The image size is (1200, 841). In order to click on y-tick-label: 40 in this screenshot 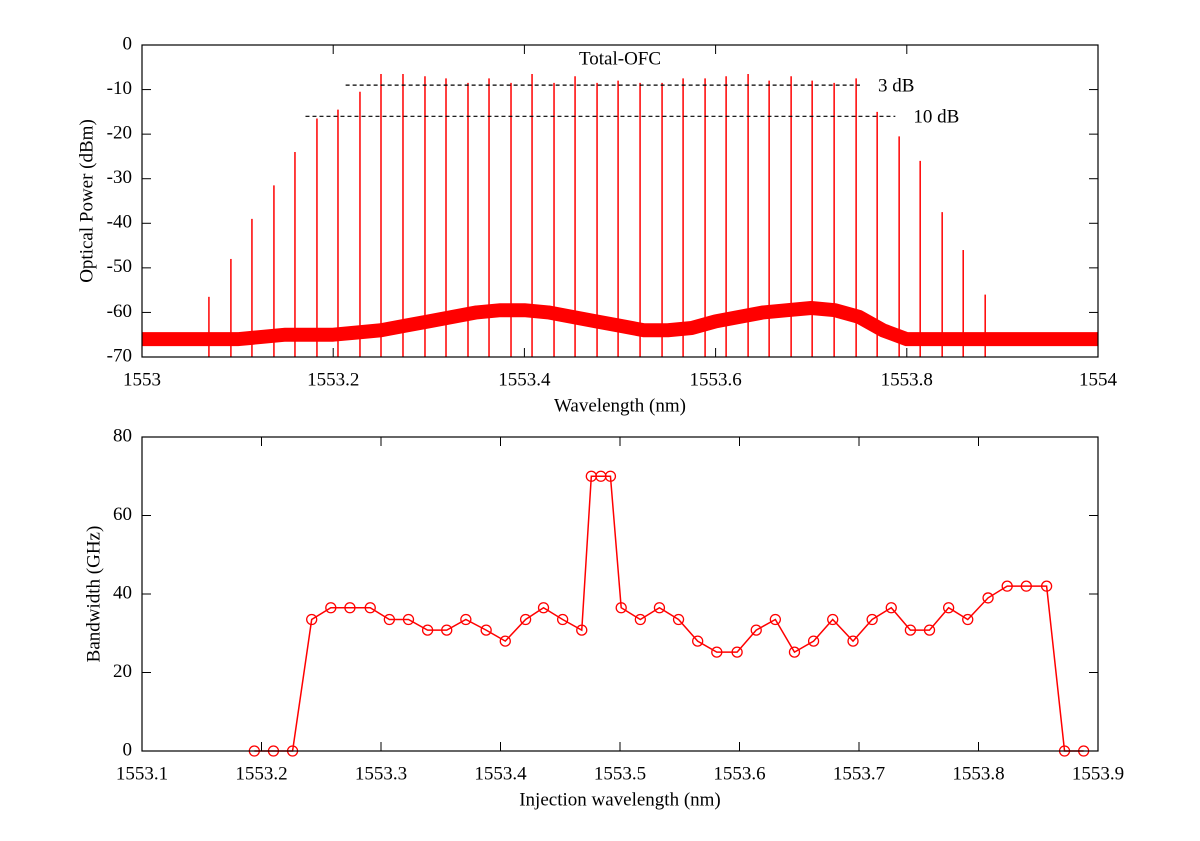, I will do `click(122, 592)`.